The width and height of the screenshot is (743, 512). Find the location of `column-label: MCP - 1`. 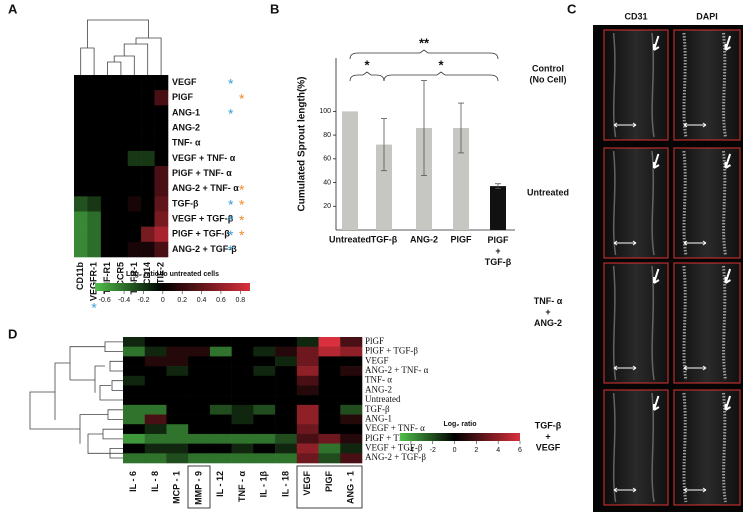

column-label: MCP - 1 is located at coordinates (177, 487).